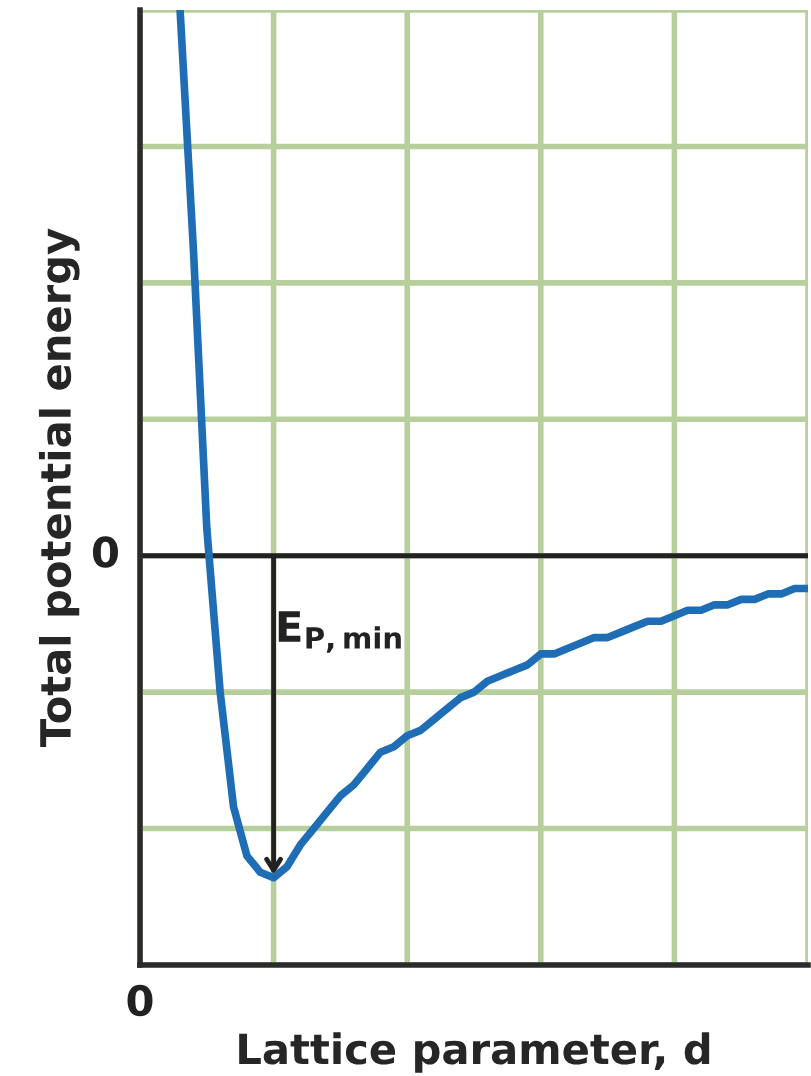  What do you see at coordinates (474, 1052) in the screenshot?
I see `x-axis-title: Lattice parameter, d` at bounding box center [474, 1052].